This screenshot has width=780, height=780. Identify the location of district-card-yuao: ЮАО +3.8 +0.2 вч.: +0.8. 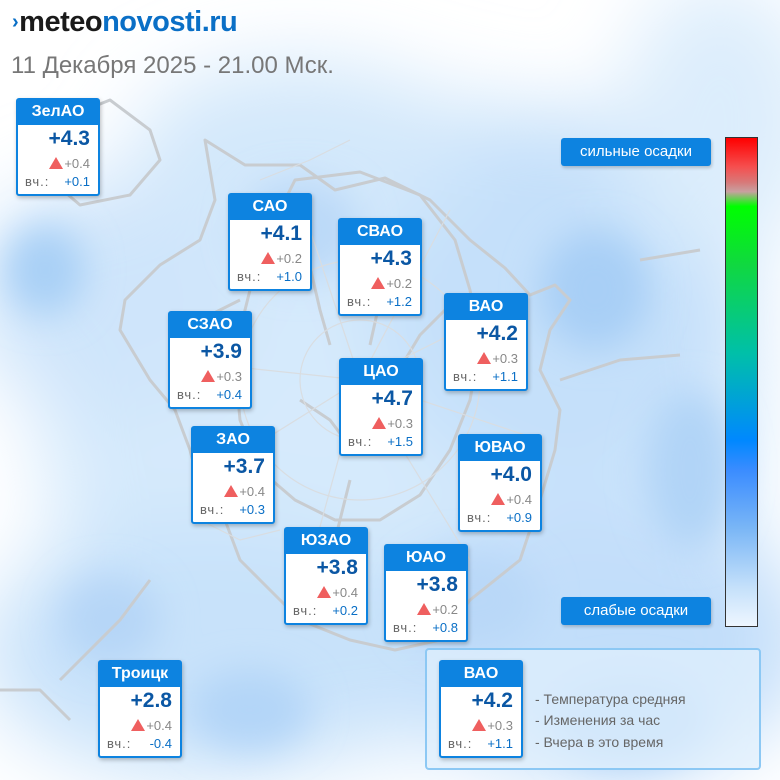
(426, 593).